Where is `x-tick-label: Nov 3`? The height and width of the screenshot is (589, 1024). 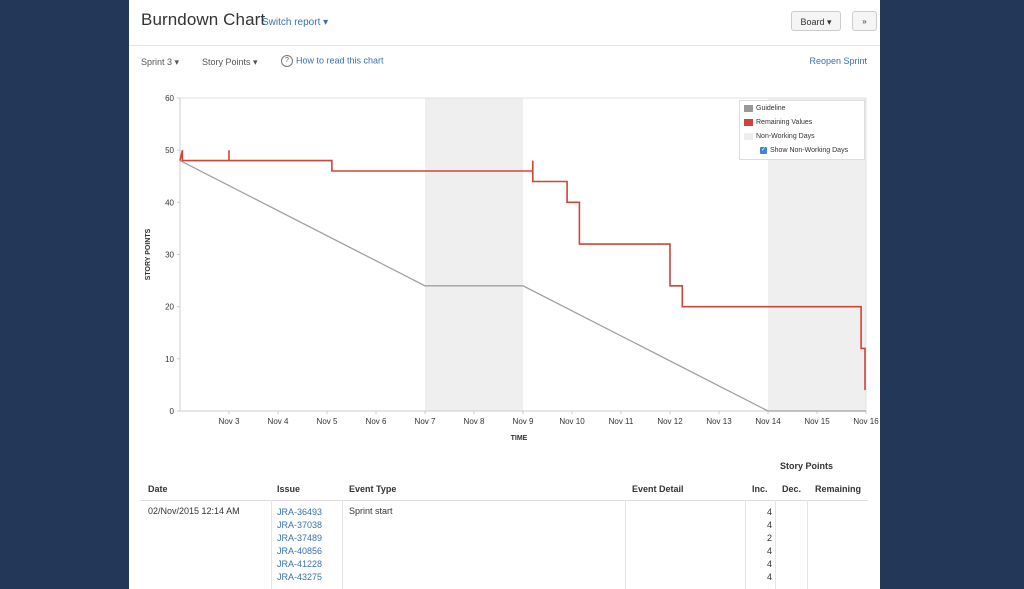 x-tick-label: Nov 3 is located at coordinates (229, 421).